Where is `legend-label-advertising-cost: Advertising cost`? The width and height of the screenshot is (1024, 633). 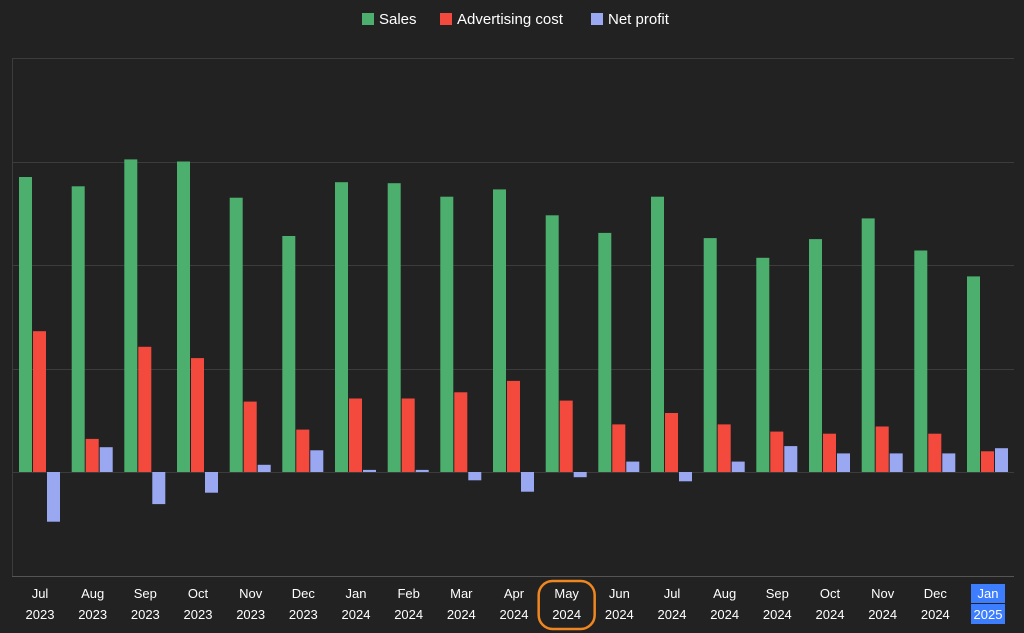
legend-label-advertising-cost: Advertising cost is located at coordinates (510, 19).